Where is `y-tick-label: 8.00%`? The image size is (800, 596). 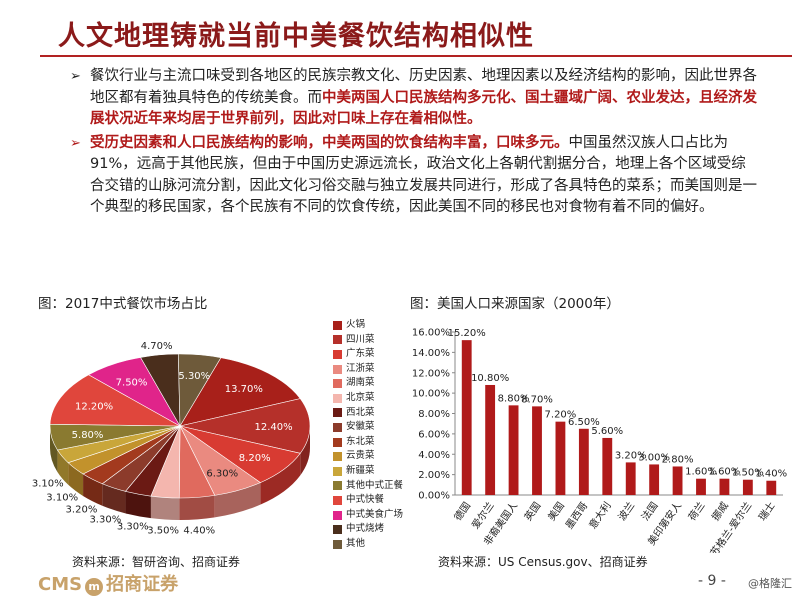
y-tick-label: 8.00% is located at coordinates (434, 414).